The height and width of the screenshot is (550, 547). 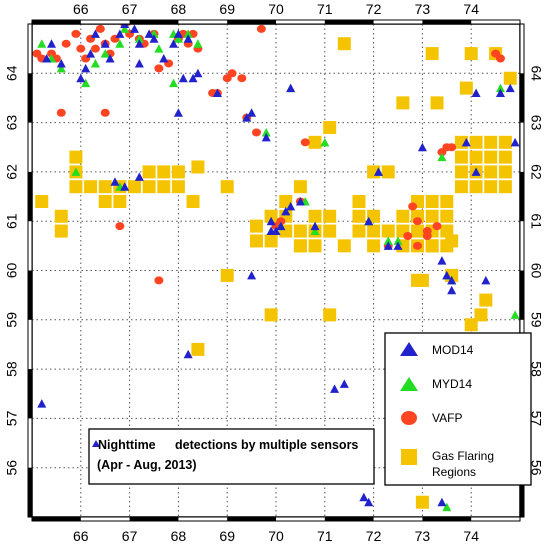 I want to click on x-tick-labels-bottom: 66 67 68 69 70 71 72 73 74, so click(x=276, y=536).